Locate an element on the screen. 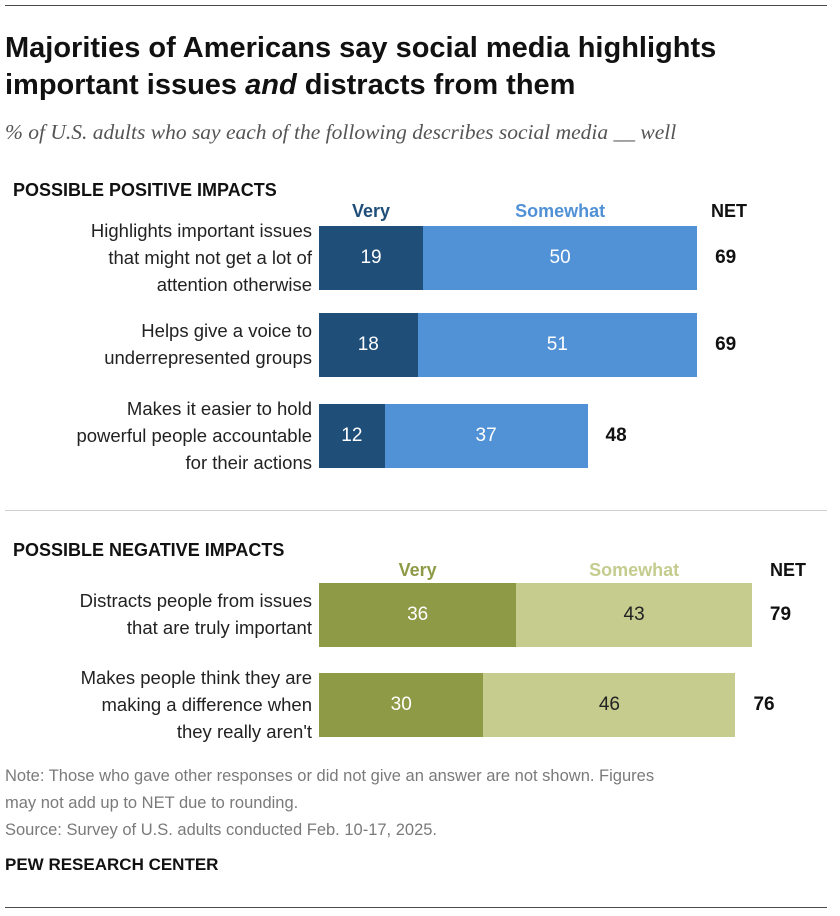 The width and height of the screenshot is (840, 916). positive-value-somewhat-2: 51 is located at coordinates (557, 344).